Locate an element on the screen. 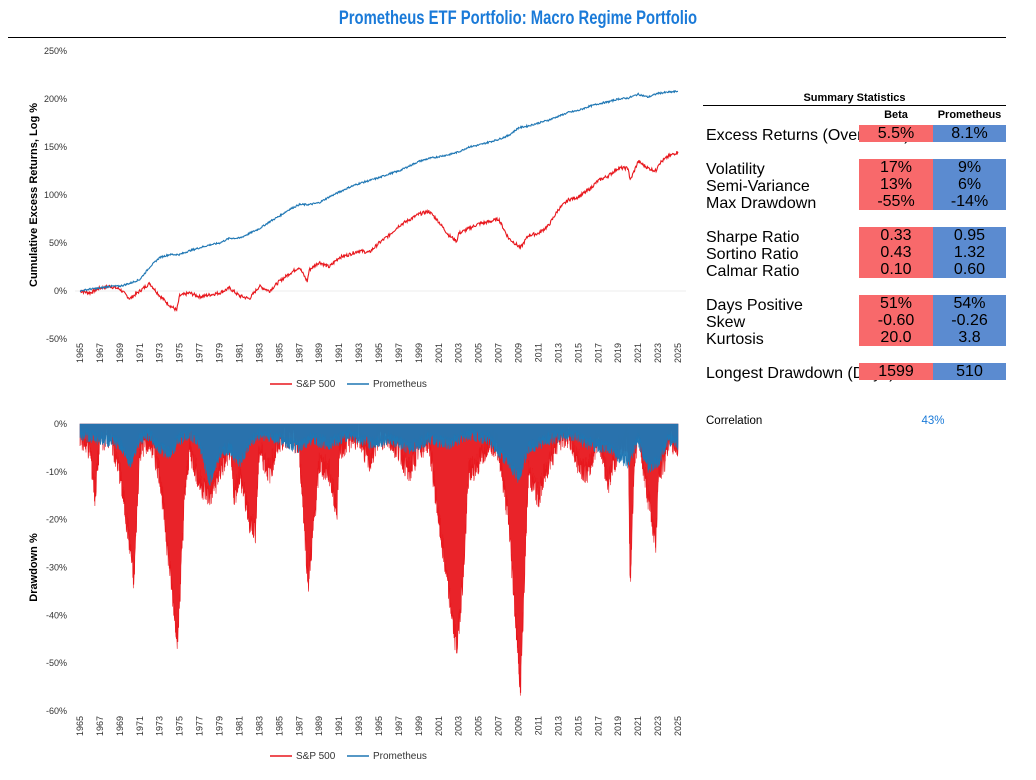 The image size is (1036, 780). stats-row: Sharpe Ratio 0.33 0.95 is located at coordinates (854, 236).